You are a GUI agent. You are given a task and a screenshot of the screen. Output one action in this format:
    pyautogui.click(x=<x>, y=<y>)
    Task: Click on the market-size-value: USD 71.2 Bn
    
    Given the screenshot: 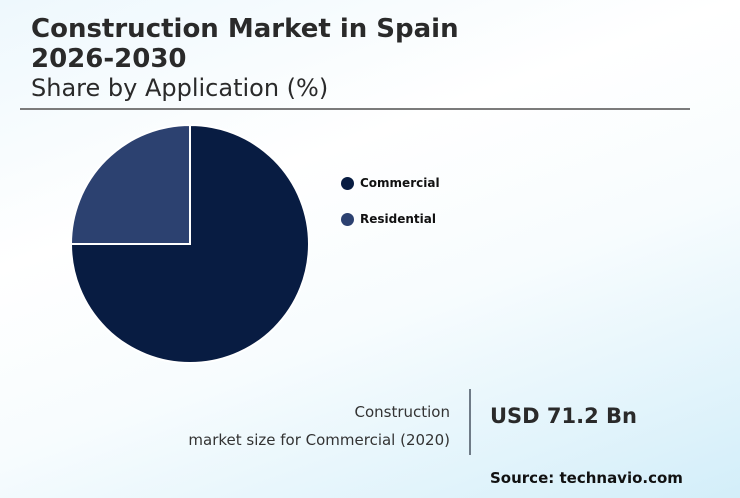 What is the action you would take?
    pyautogui.click(x=563, y=416)
    